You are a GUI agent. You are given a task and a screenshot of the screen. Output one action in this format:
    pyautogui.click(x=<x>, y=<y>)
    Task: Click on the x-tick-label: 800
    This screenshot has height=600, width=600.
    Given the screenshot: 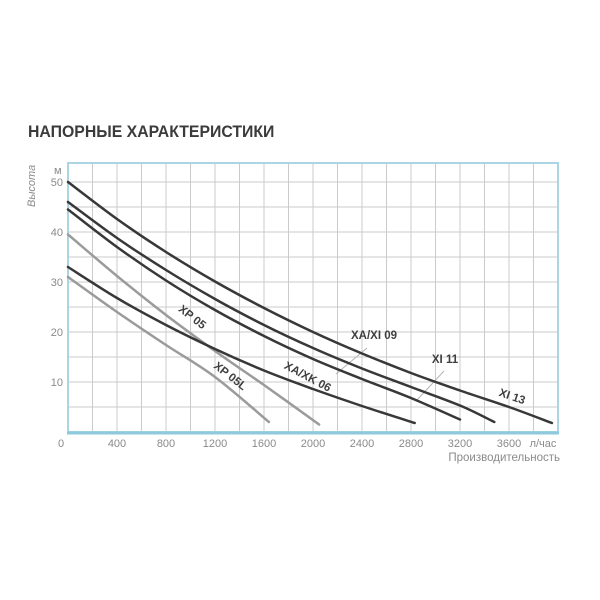 What is the action you would take?
    pyautogui.click(x=166, y=444)
    